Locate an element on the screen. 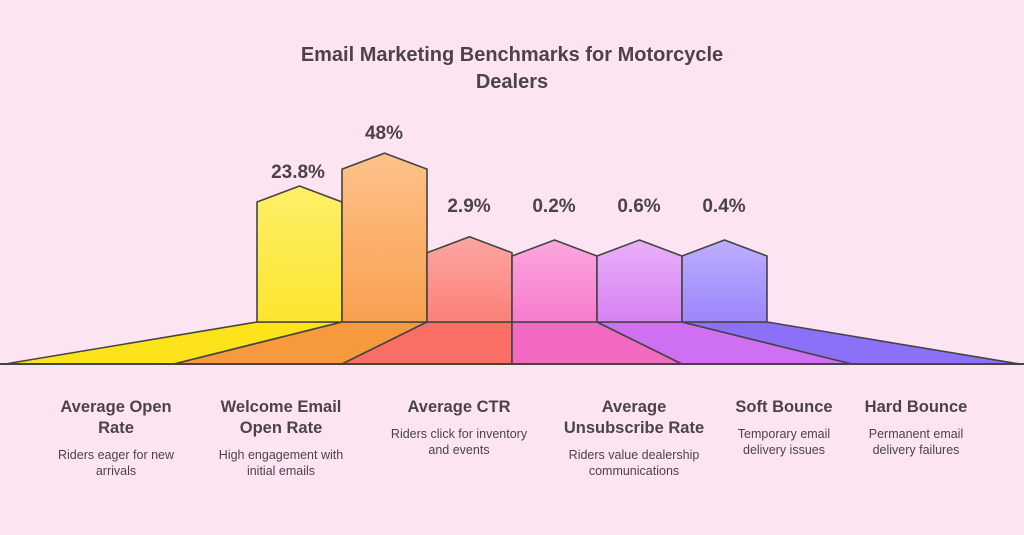 Image resolution: width=1024 pixels, height=535 pixels. category-title: Soft Bounce is located at coordinates (784, 407).